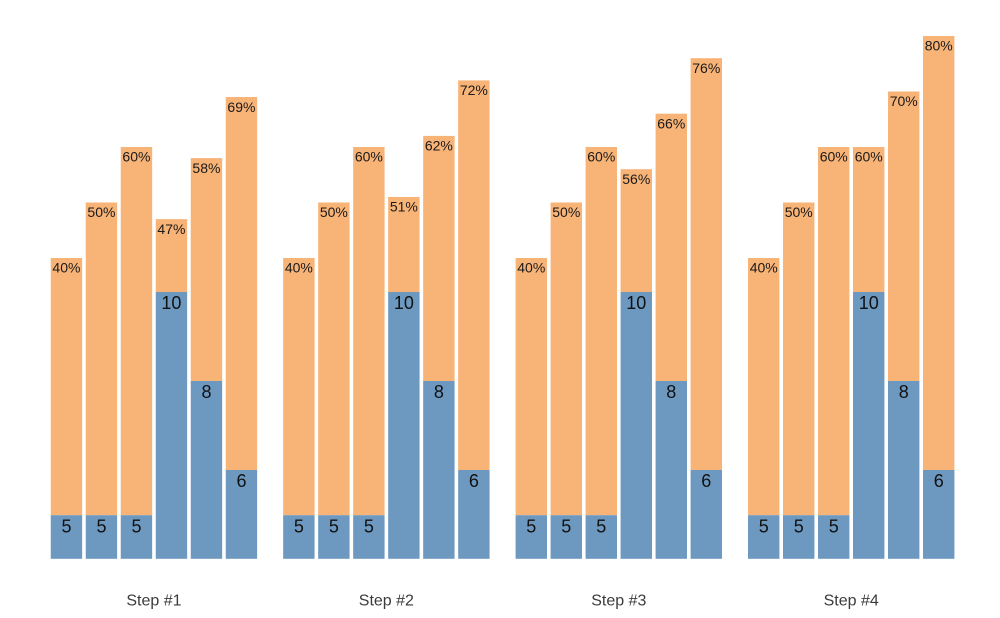 The image size is (1000, 618). Describe the element at coordinates (706, 68) in the screenshot. I see `svg-text: 76%` at that location.